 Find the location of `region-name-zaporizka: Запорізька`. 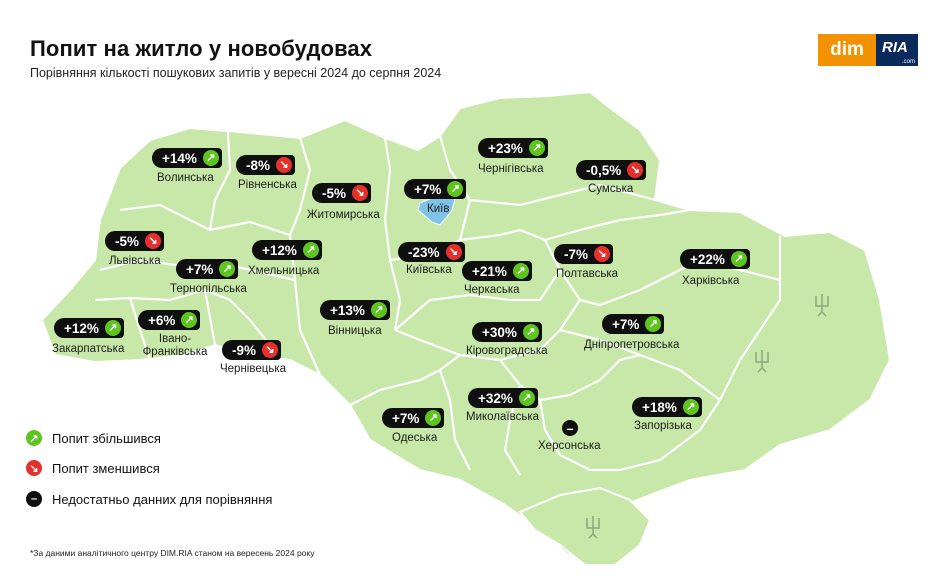

region-name-zaporizka: Запорізька is located at coordinates (663, 426).